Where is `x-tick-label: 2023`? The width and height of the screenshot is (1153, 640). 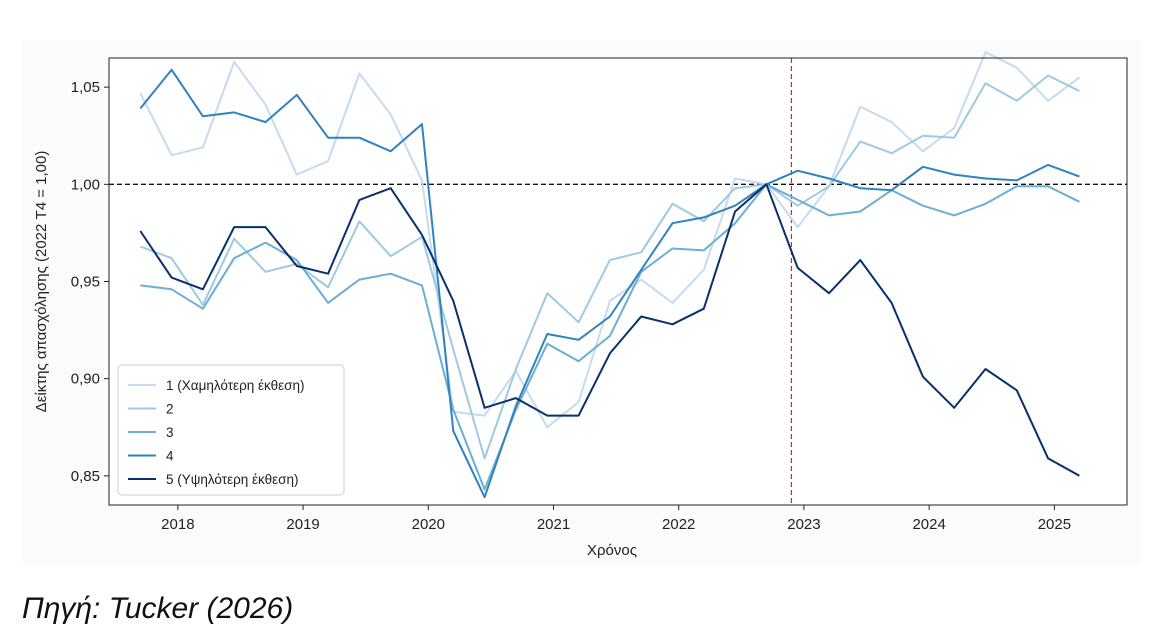
x-tick-label: 2023 is located at coordinates (803, 524).